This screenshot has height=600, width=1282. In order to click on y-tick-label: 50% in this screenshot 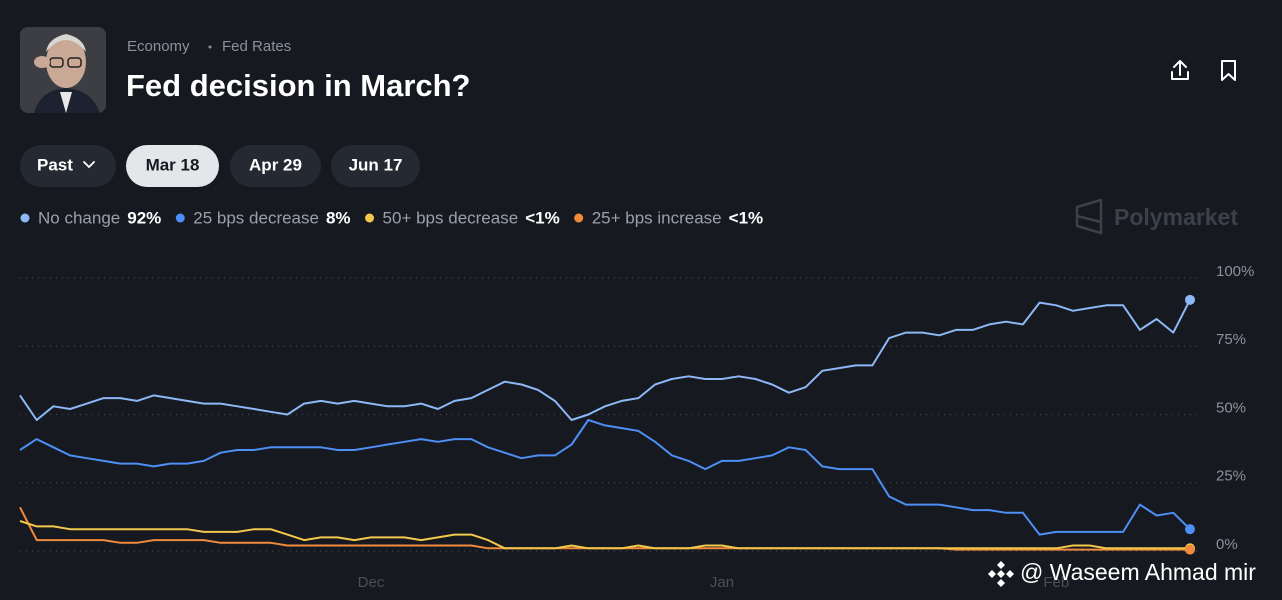, I will do `click(1231, 407)`.